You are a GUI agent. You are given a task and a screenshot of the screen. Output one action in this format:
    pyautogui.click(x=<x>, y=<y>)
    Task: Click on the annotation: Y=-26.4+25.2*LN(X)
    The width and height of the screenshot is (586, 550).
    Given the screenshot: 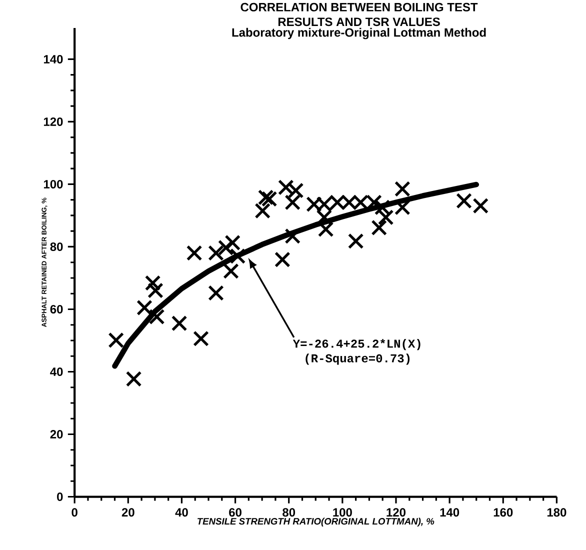 What is the action you would take?
    pyautogui.click(x=356, y=344)
    